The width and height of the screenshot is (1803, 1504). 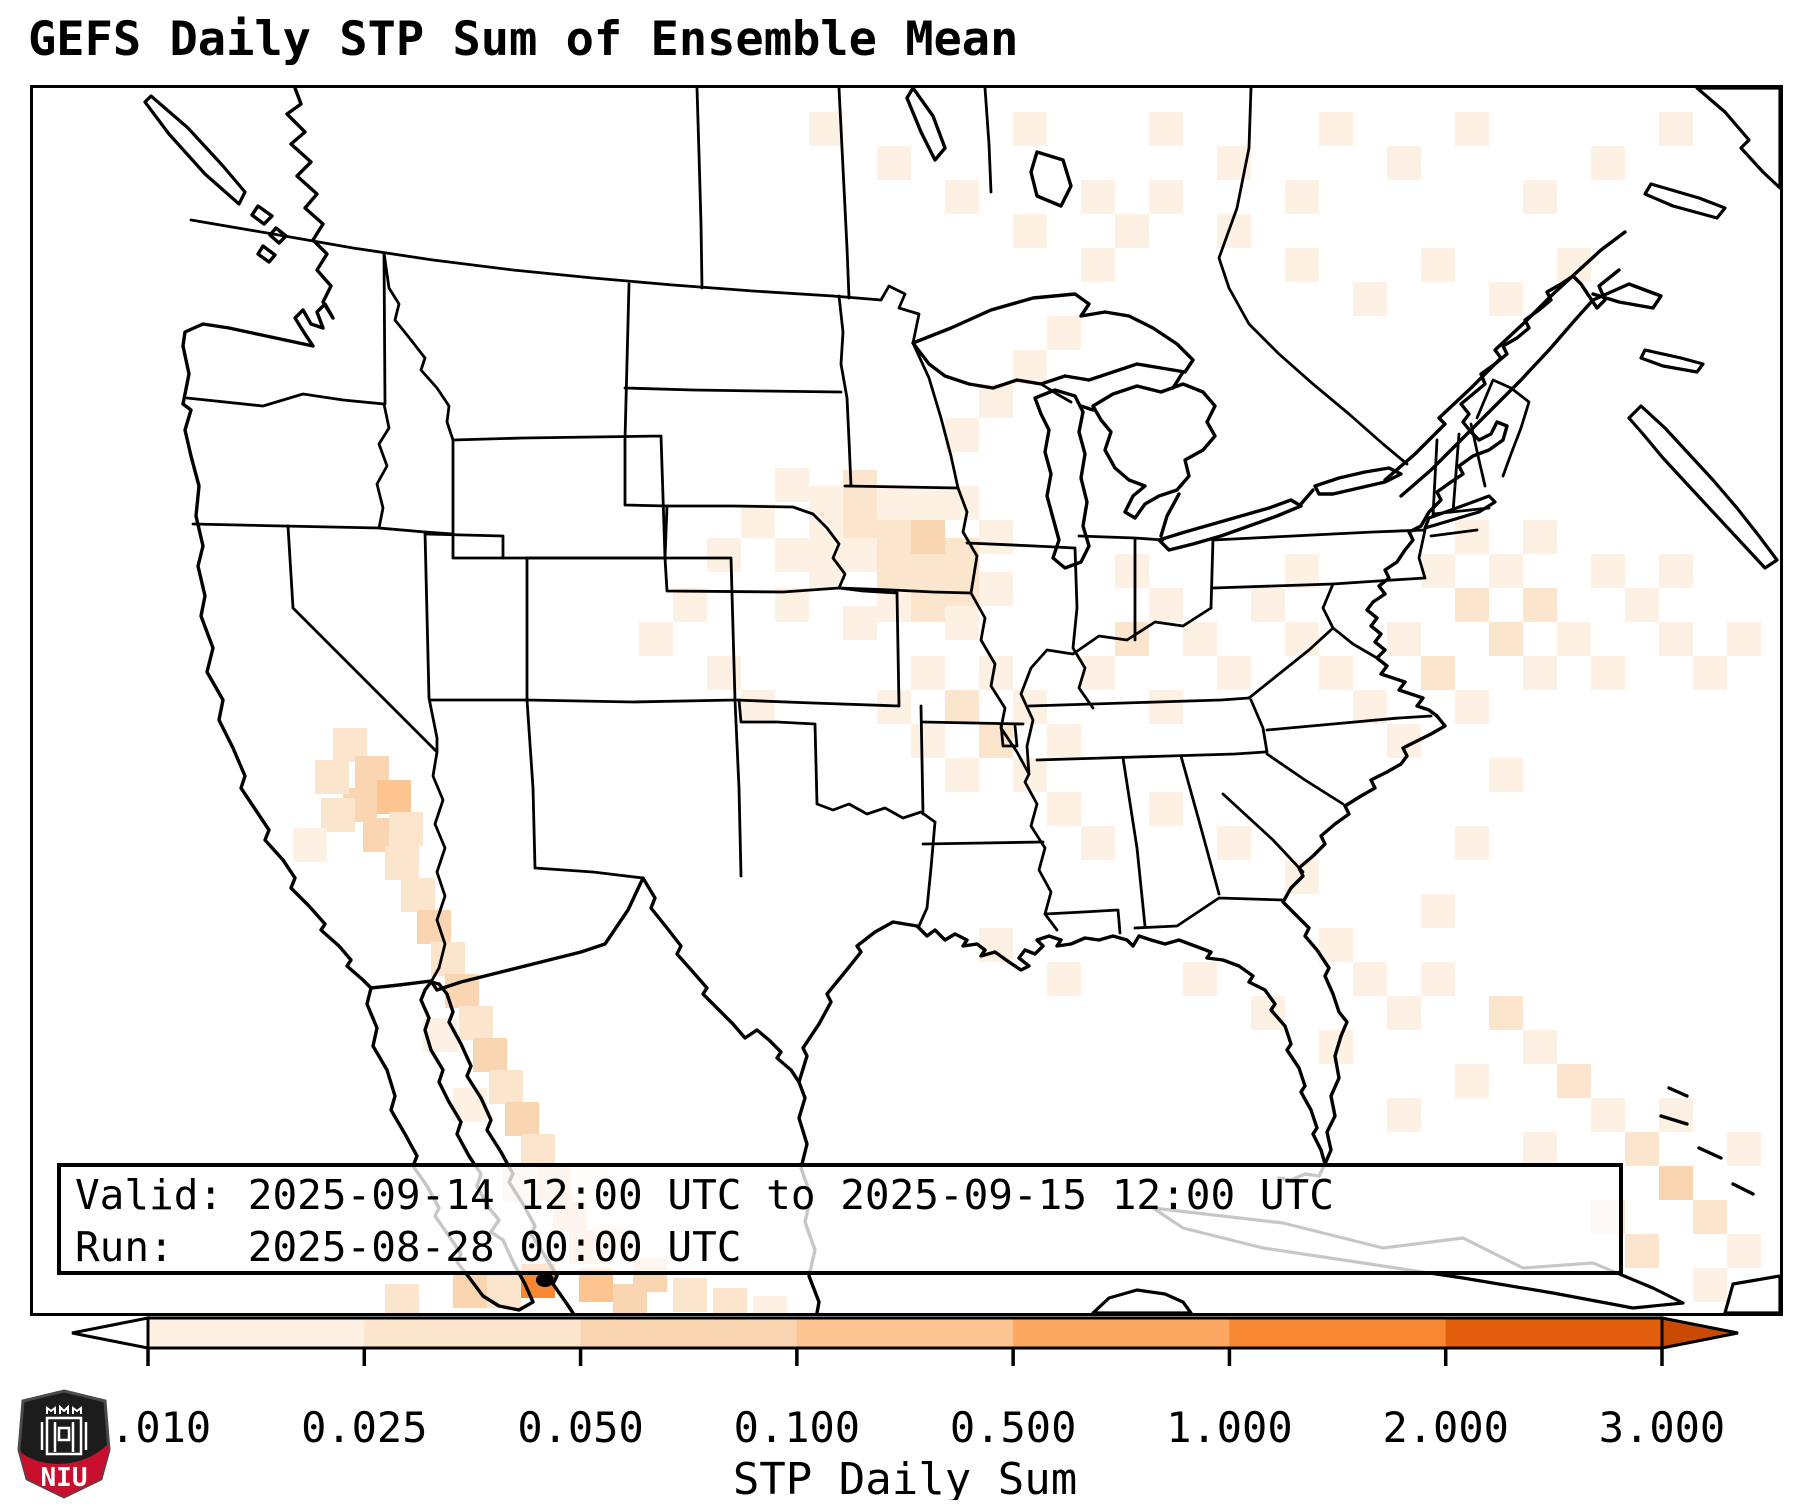 I want to click on colorbar-tick-label: 1.000, so click(x=1229, y=1427).